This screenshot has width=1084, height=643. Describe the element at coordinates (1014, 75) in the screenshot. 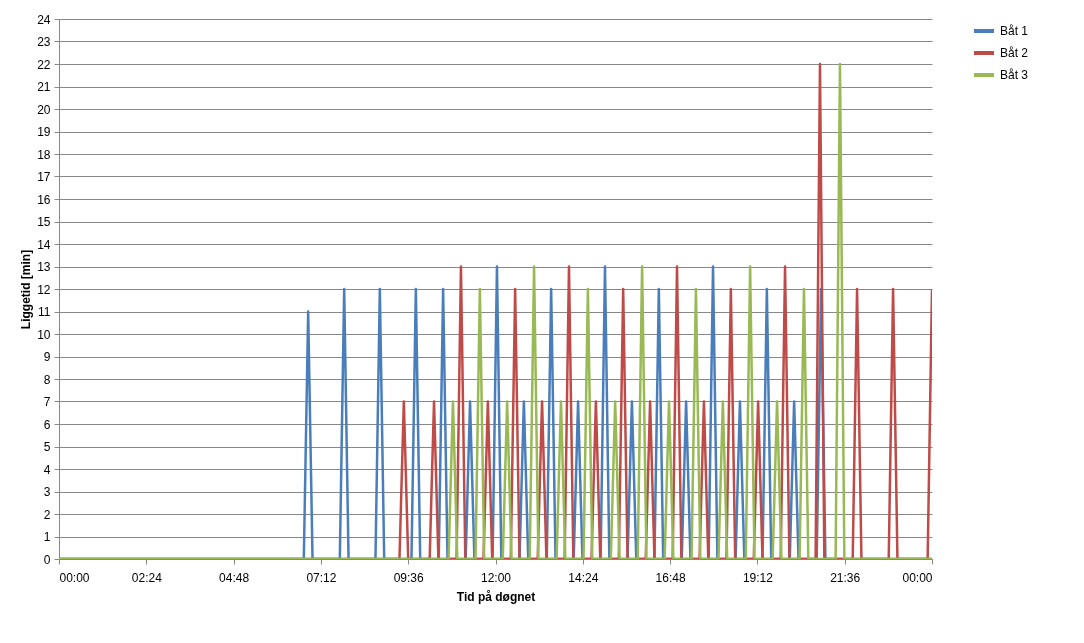

I see `legend-label: Båt 3` at that location.